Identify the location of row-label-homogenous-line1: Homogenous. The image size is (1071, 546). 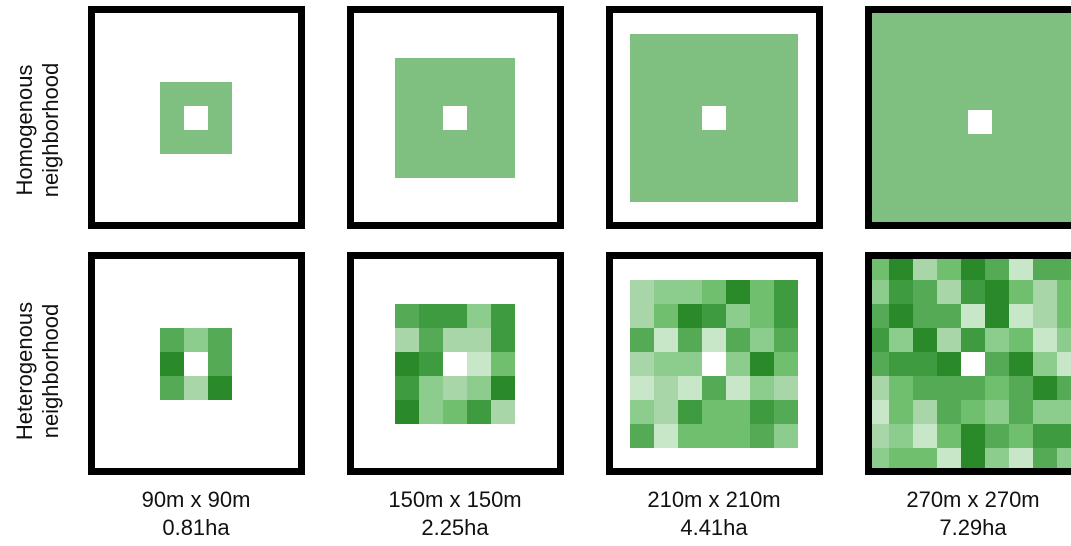
(24, 130).